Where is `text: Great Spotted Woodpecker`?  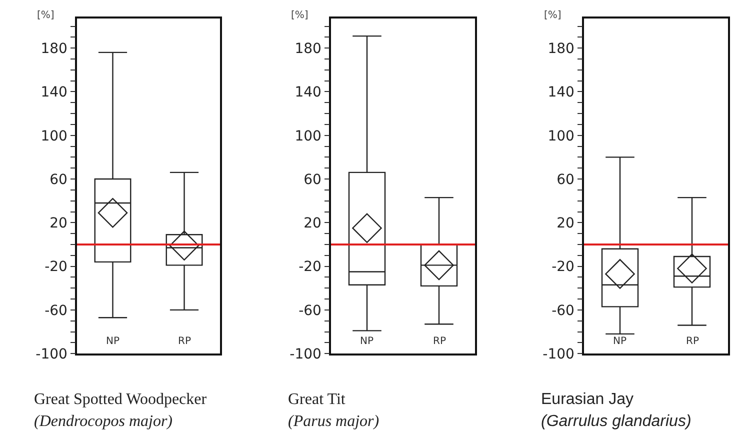
text: Great Spotted Woodpecker is located at coordinates (121, 399).